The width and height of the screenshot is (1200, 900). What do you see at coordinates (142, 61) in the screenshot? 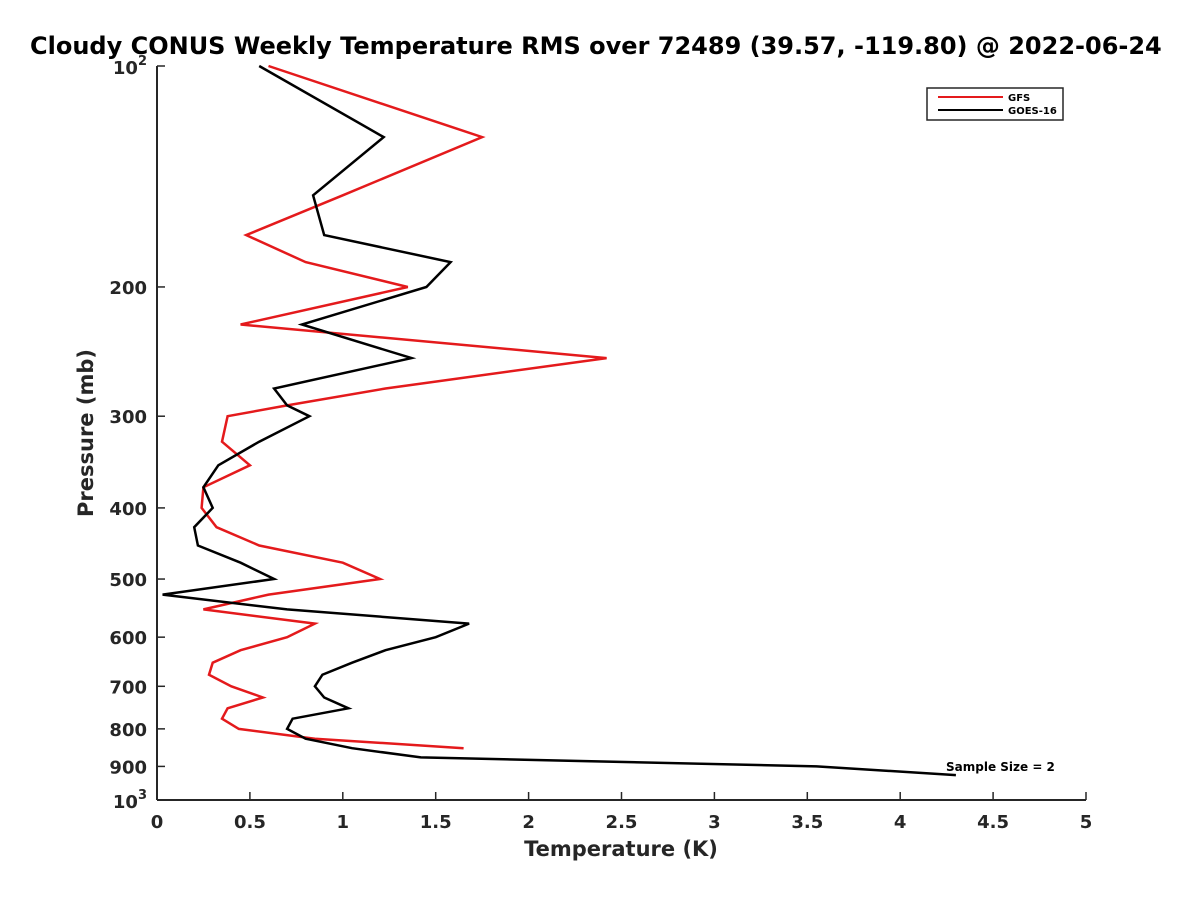
I see `y-tick-exponent: 2` at bounding box center [142, 61].